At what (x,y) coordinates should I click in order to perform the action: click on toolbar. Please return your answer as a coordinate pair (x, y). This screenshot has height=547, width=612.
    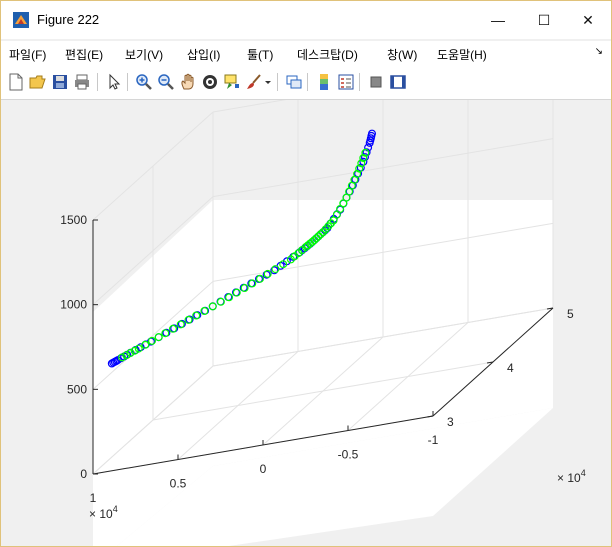
    Looking at the image, I should click on (306, 82).